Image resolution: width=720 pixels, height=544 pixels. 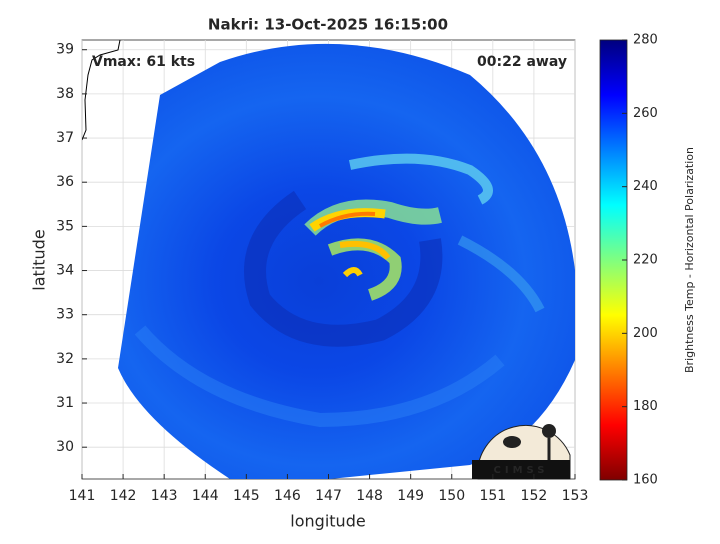 I want to click on y-tick-label: 38, so click(x=65, y=94).